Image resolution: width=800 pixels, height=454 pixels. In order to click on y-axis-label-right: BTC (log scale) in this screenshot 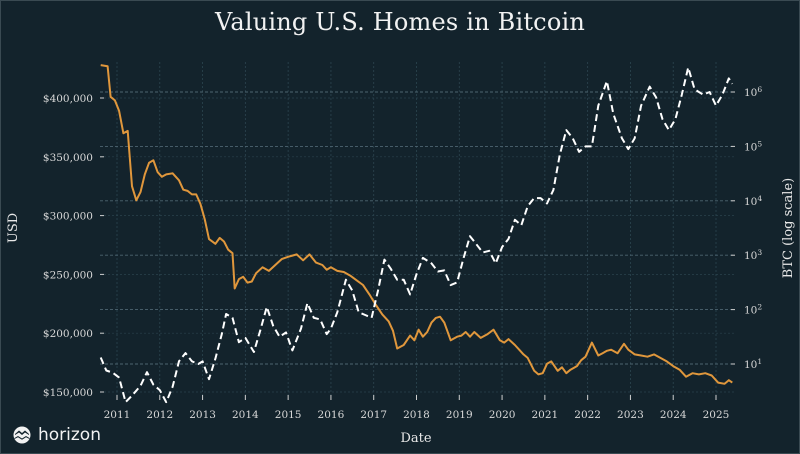, I will do `click(788, 228)`.